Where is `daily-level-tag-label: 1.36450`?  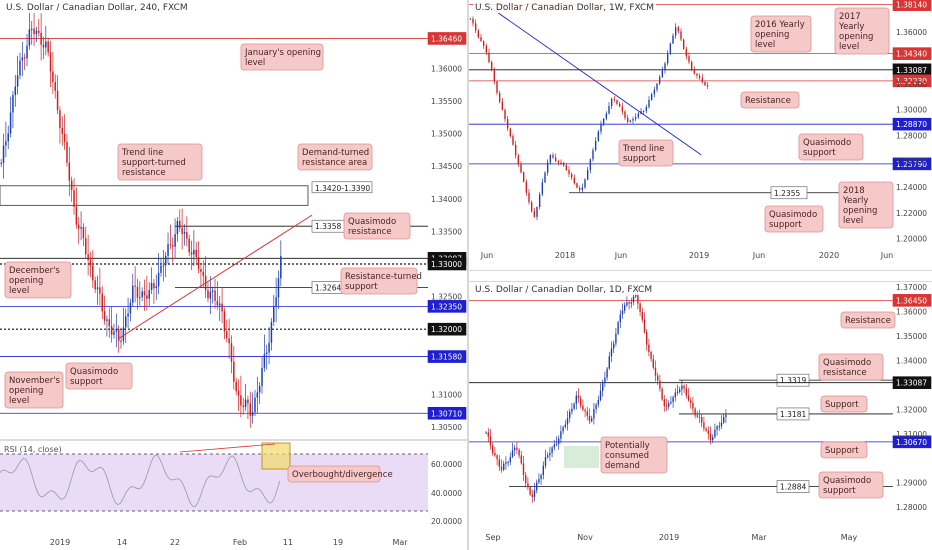 daily-level-tag-label: 1.36450 is located at coordinates (911, 300).